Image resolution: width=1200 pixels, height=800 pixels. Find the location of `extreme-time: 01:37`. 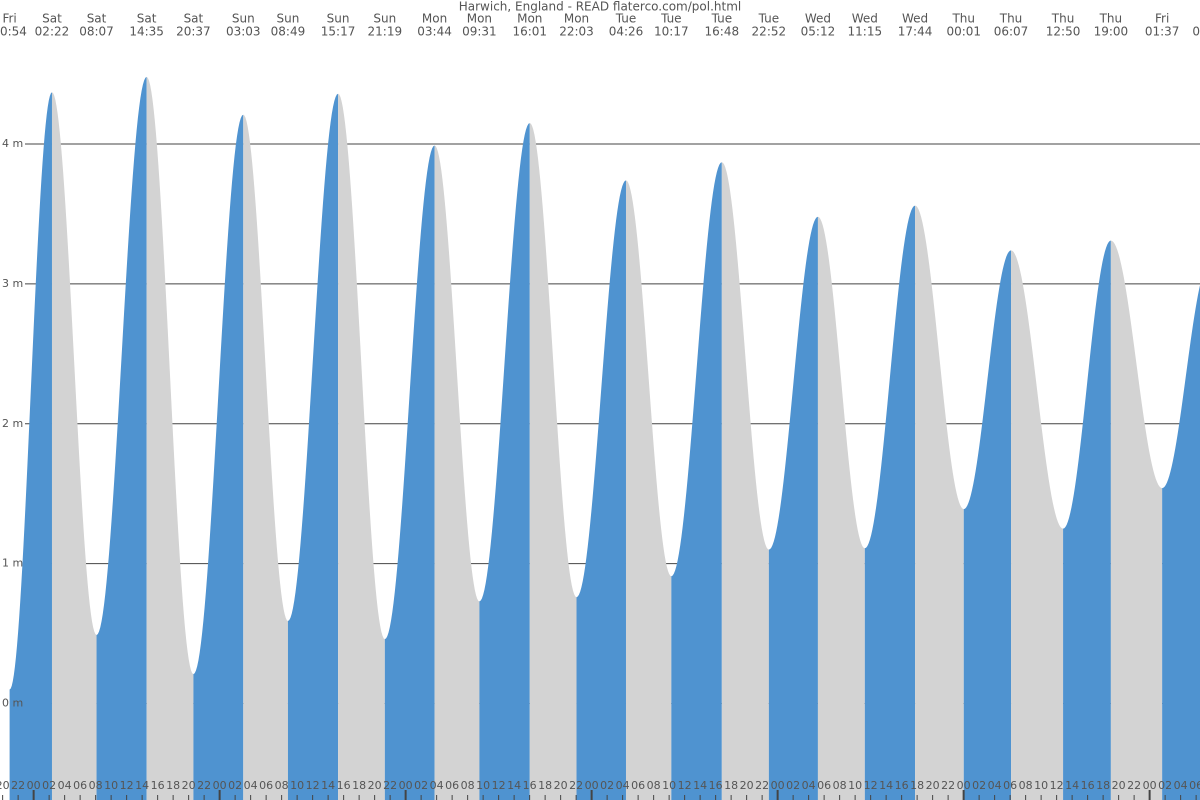

extreme-time: 01:37 is located at coordinates (1162, 32).